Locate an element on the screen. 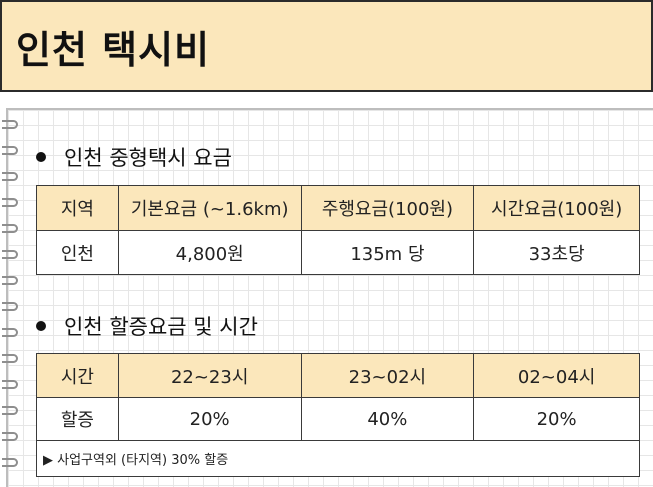 Image resolution: width=653 pixels, height=487 pixels. section-heading-text: 인천 할증요금 및 시간 is located at coordinates (161, 327).